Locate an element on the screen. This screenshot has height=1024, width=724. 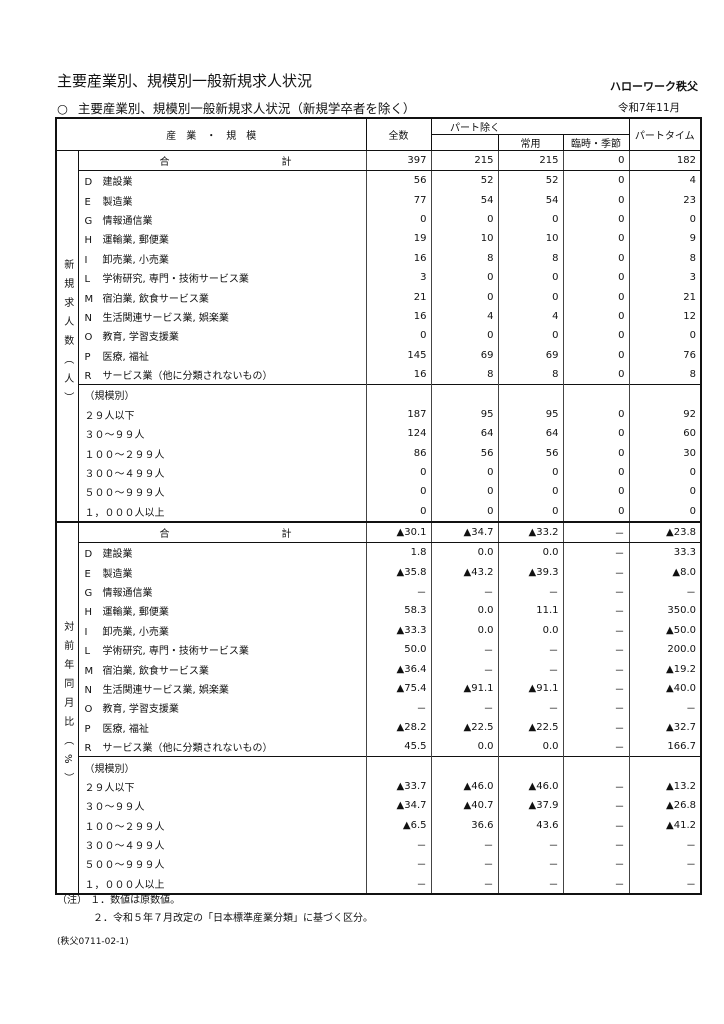
industry-row: G 情報通信業 －－－－－ is located at coordinates (379, 591).